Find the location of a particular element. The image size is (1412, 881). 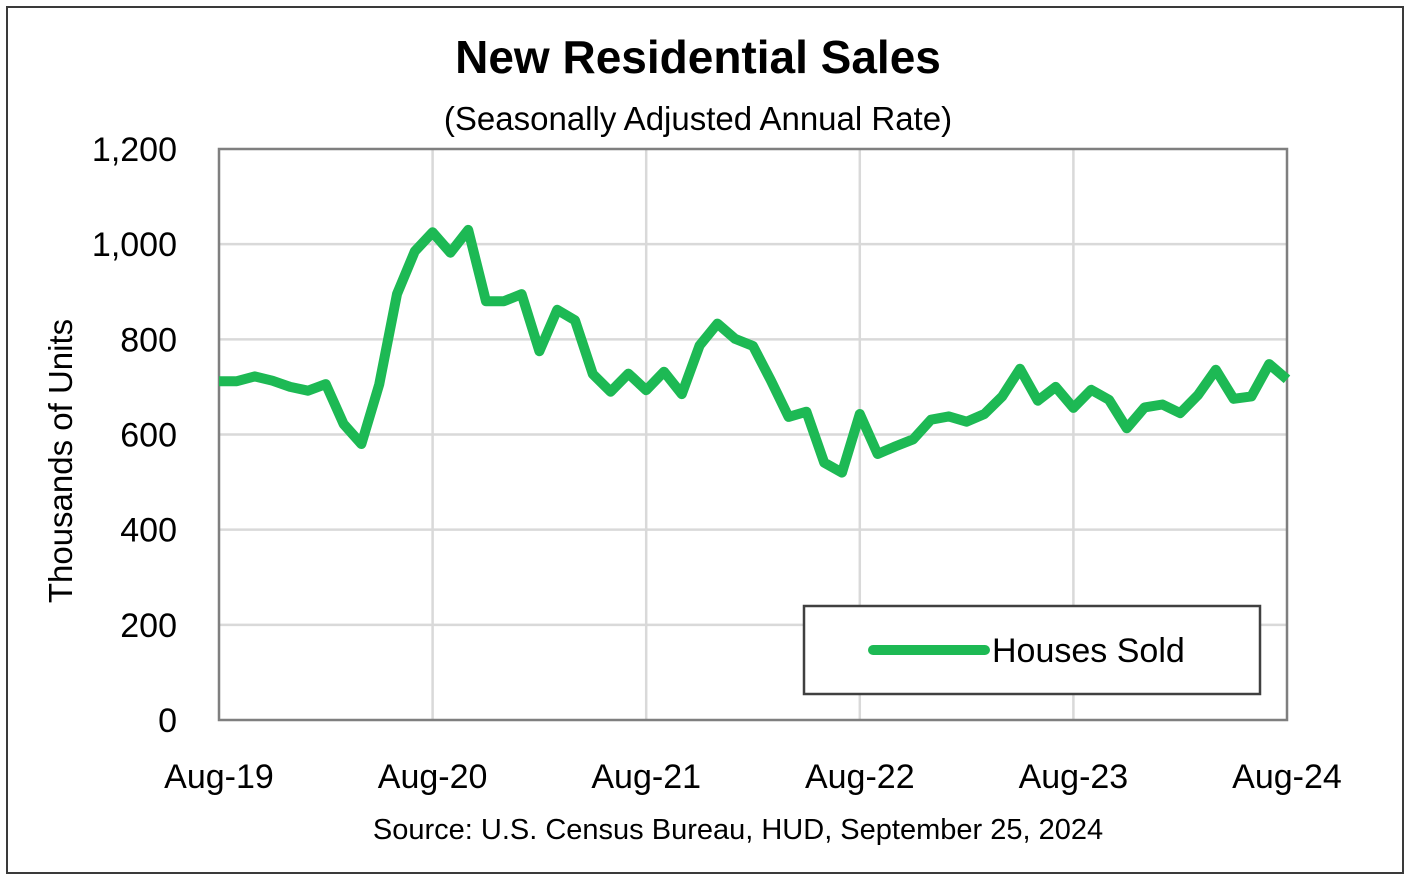

y-axis-ticks: 0 200 400 600 800 1,000 1,200 is located at coordinates (134, 435).